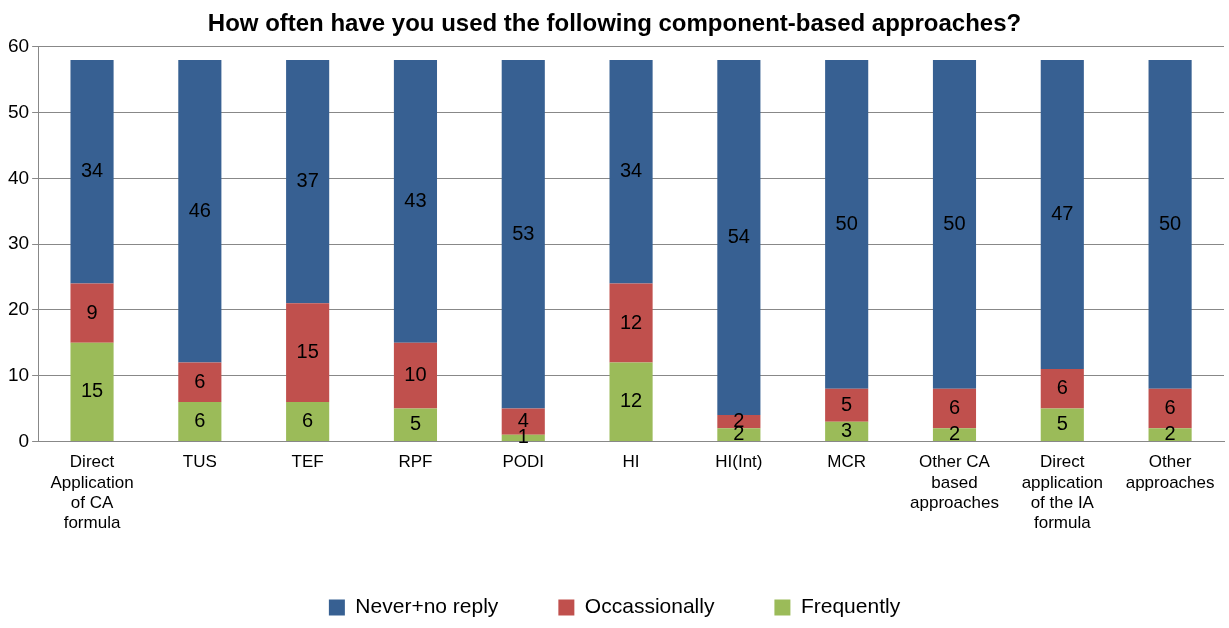  I want to click on x-tick-label: PODI, so click(523, 462).